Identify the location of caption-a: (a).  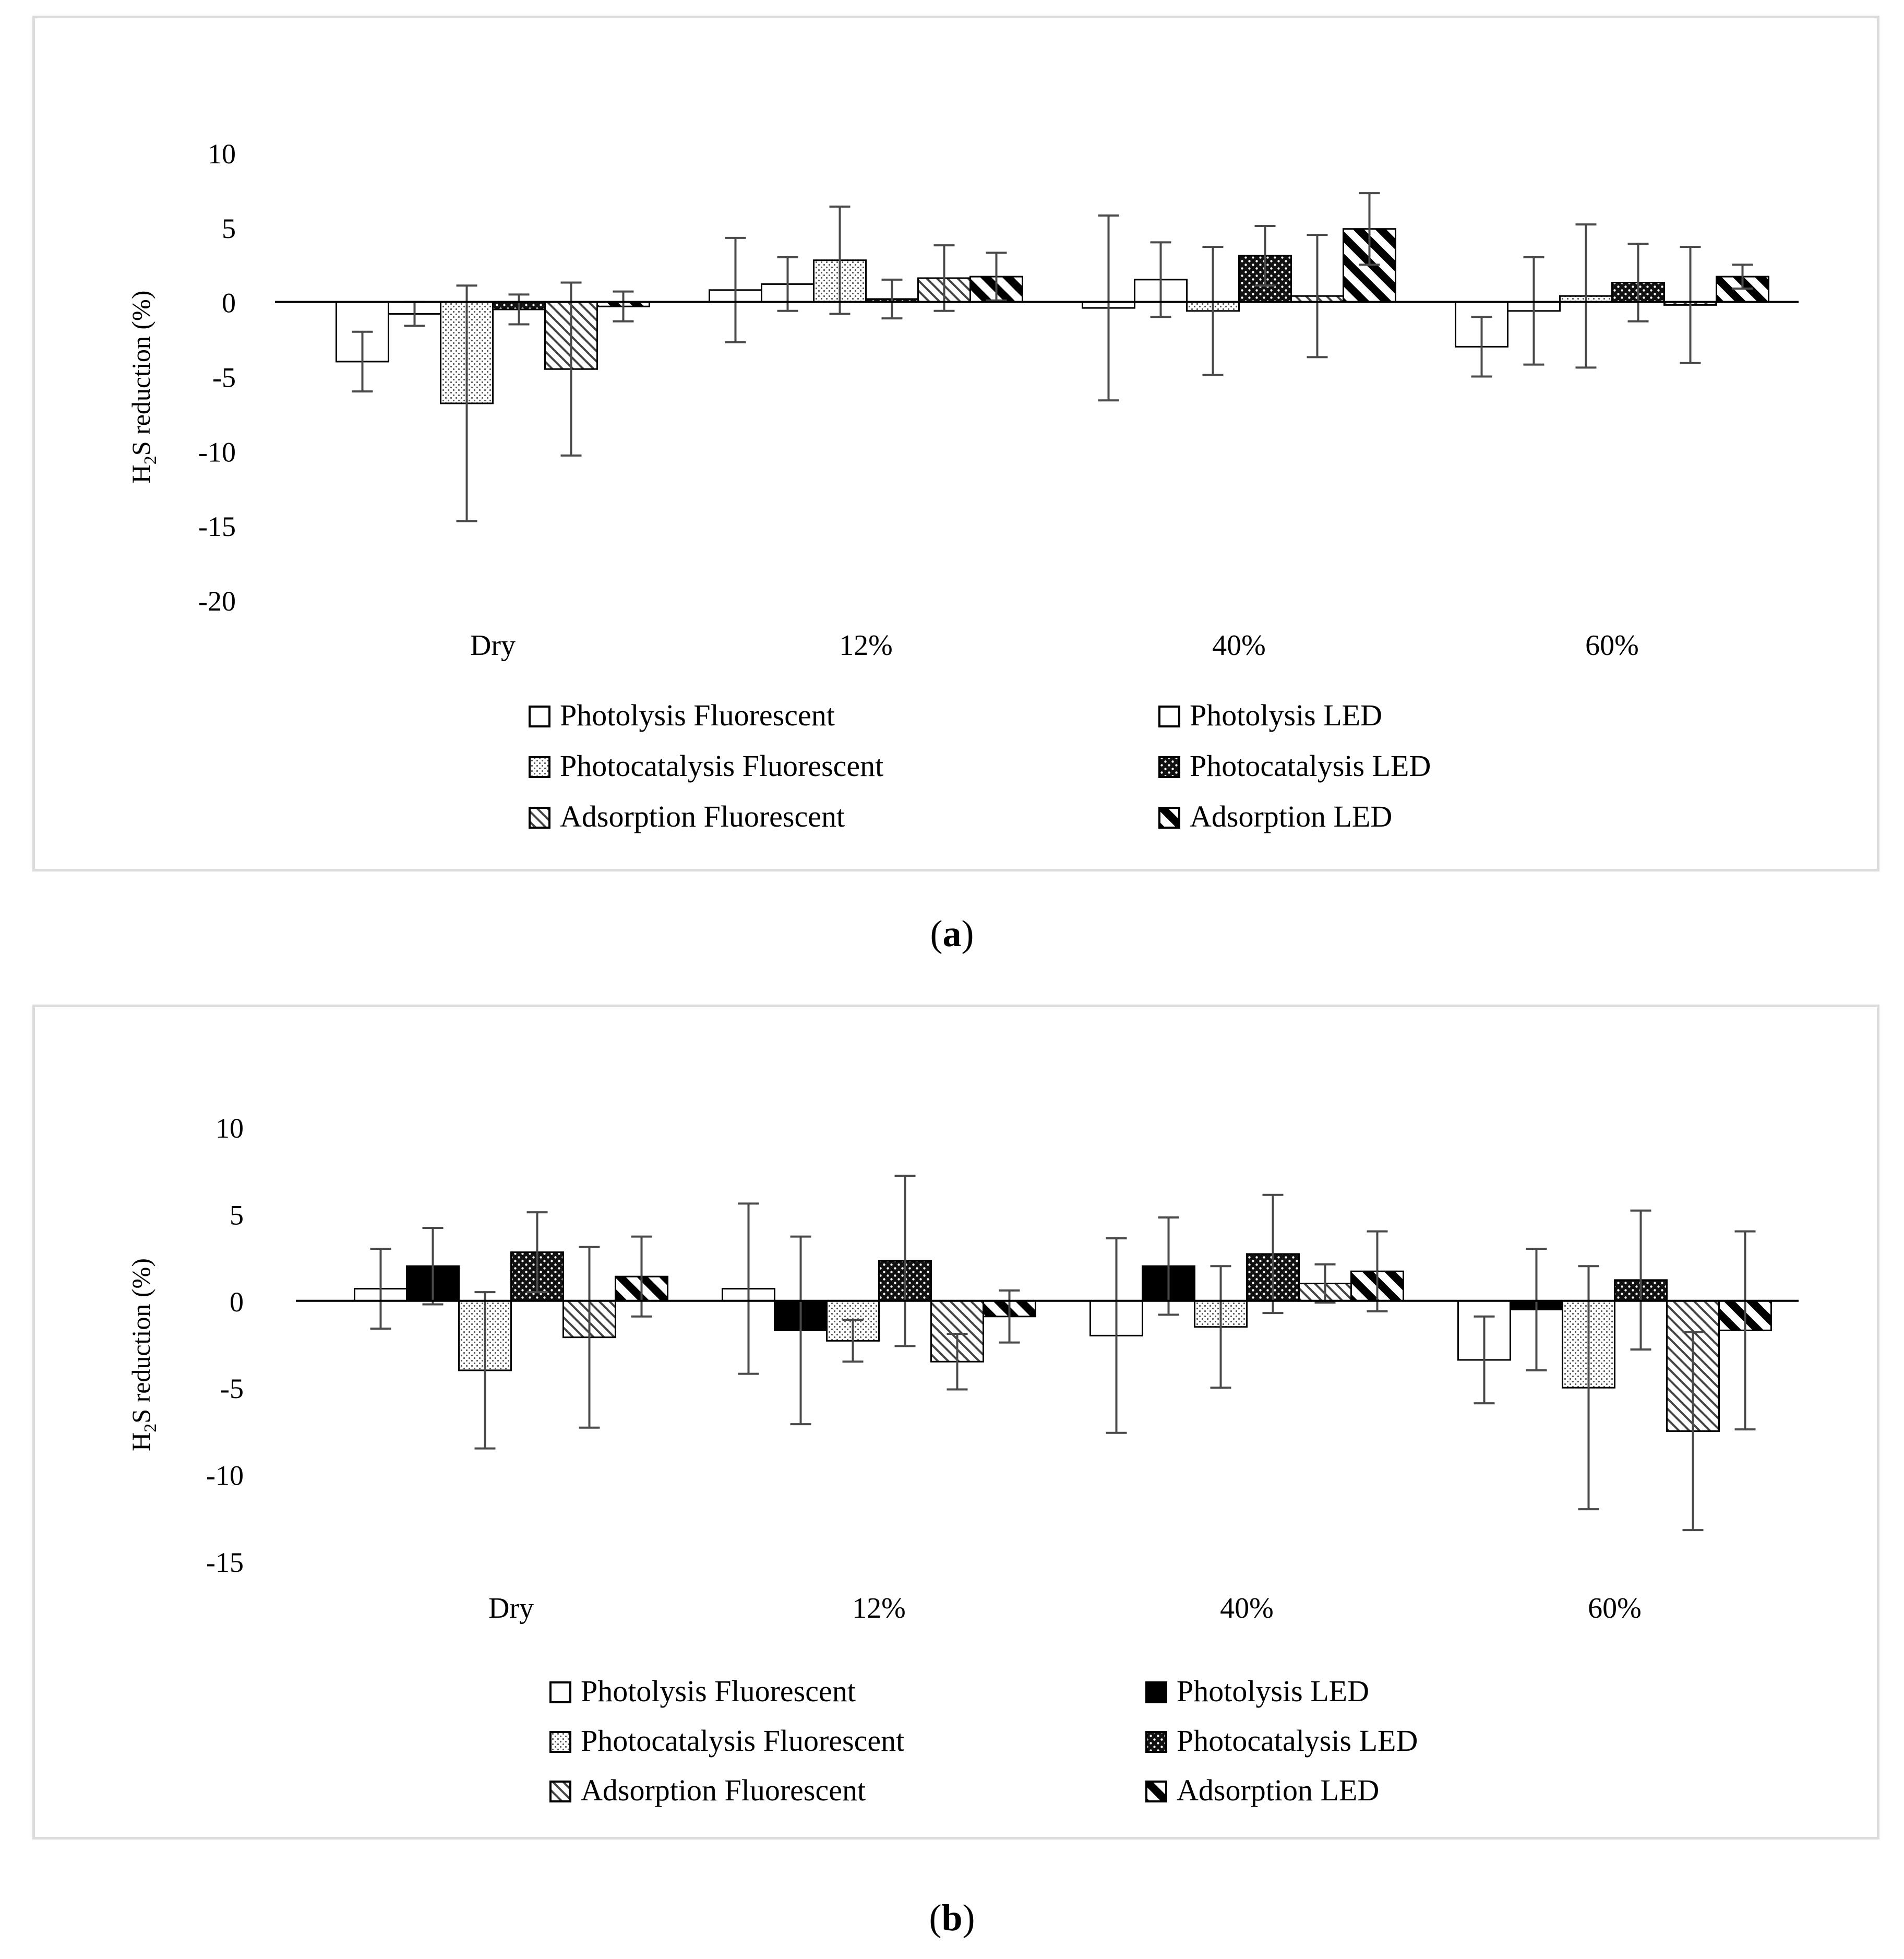
(952, 934).